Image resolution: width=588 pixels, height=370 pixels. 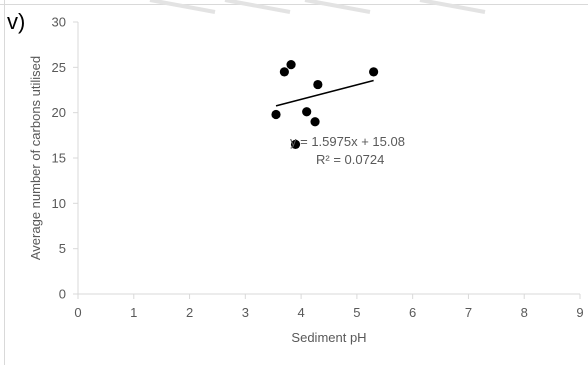 I want to click on y-tick-label-15: 15, so click(x=59, y=158).